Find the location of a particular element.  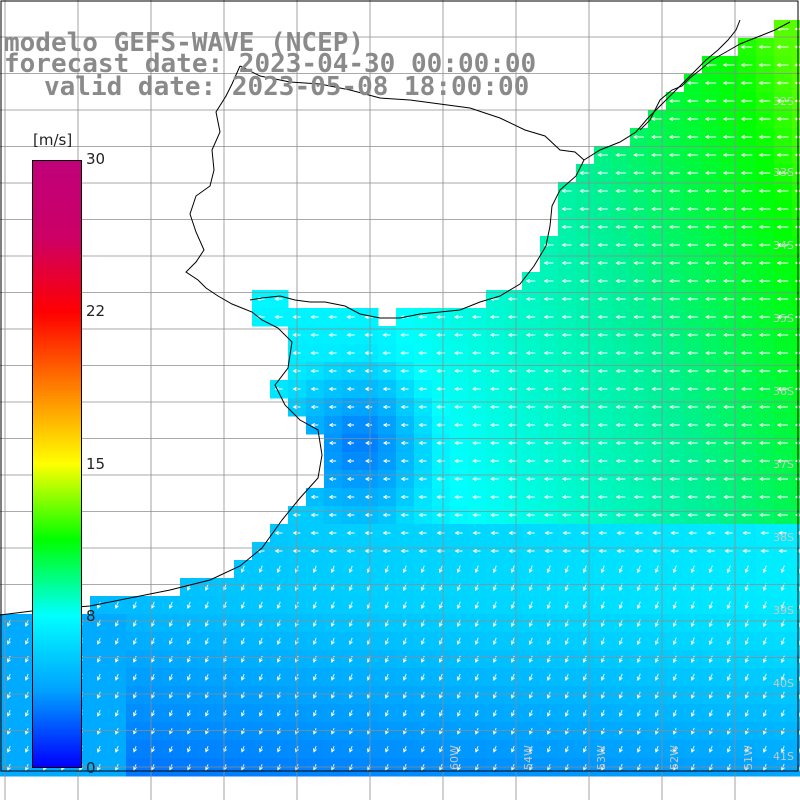

wind-speed-cell is located at coordinates (796, 677).